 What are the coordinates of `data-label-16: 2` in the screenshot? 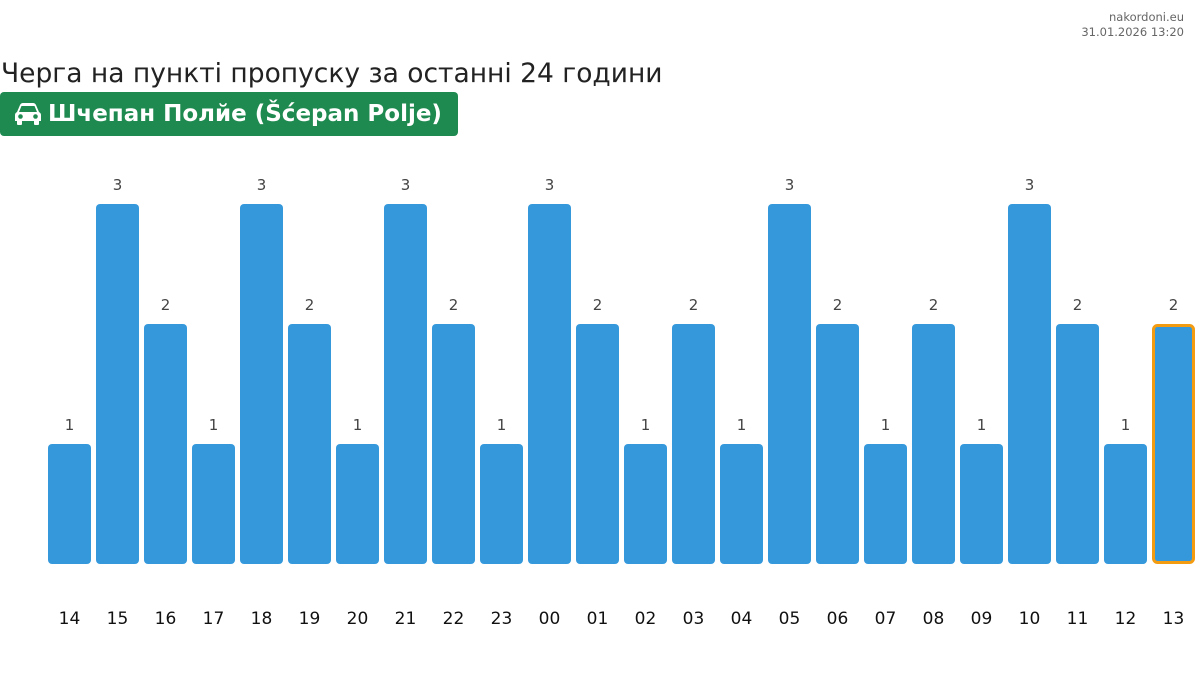 It's located at (166, 305).